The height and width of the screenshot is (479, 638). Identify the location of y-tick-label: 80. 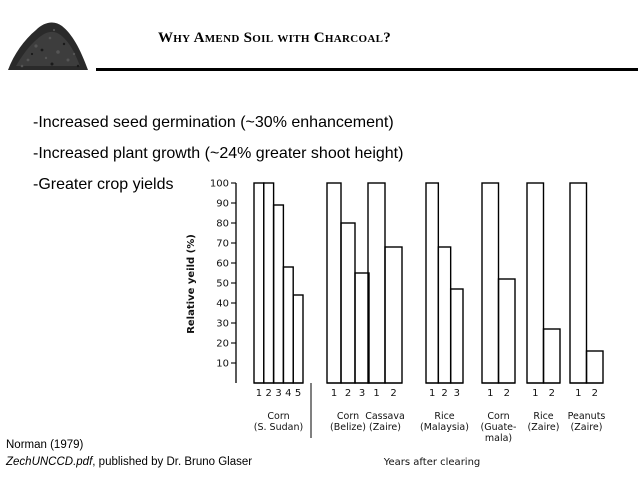
(222, 224).